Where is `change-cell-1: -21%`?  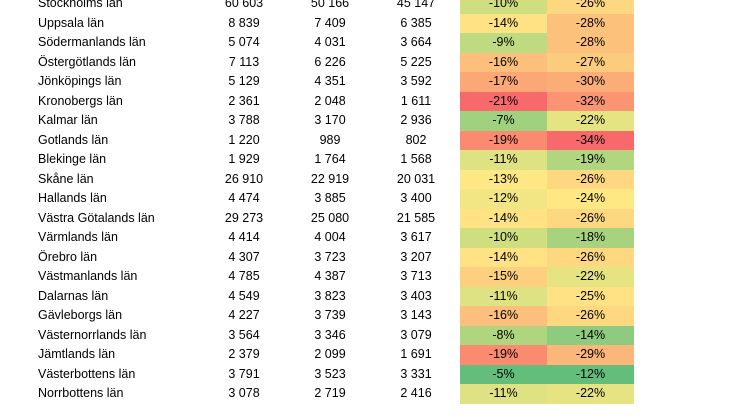 change-cell-1: -21% is located at coordinates (503, 101).